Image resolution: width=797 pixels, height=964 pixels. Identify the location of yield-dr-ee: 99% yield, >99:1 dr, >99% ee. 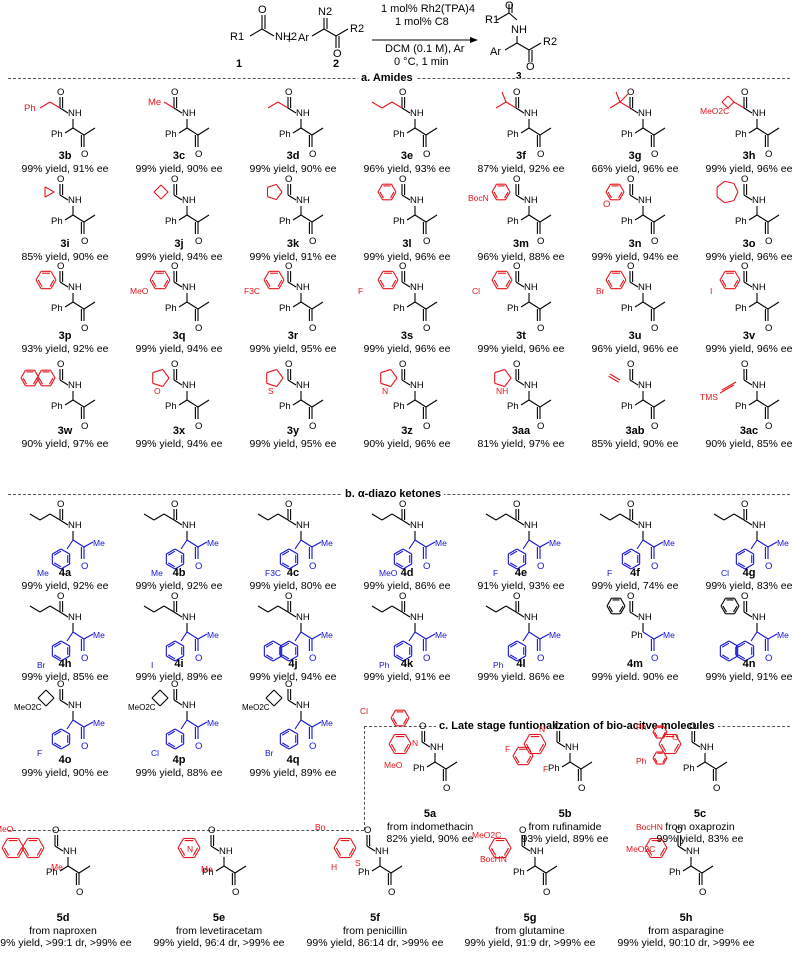
(66, 943).